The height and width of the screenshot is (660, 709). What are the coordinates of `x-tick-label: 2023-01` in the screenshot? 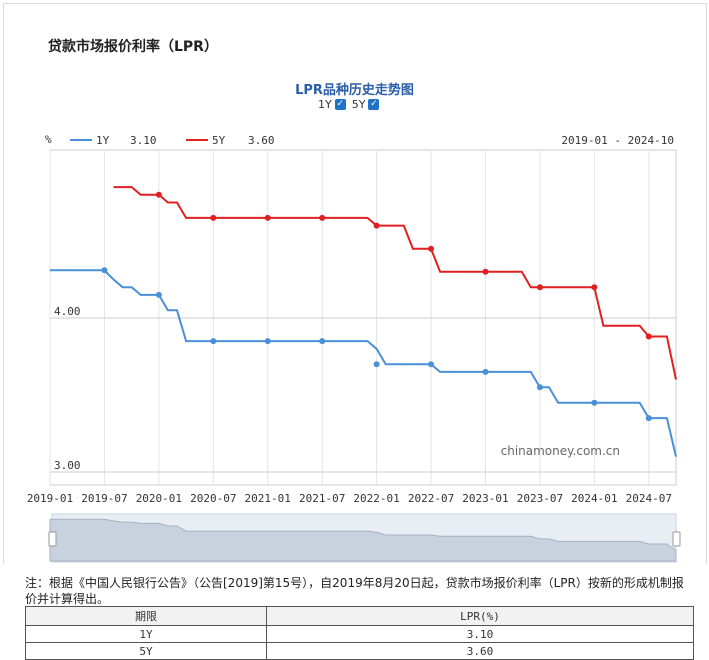 It's located at (485, 498).